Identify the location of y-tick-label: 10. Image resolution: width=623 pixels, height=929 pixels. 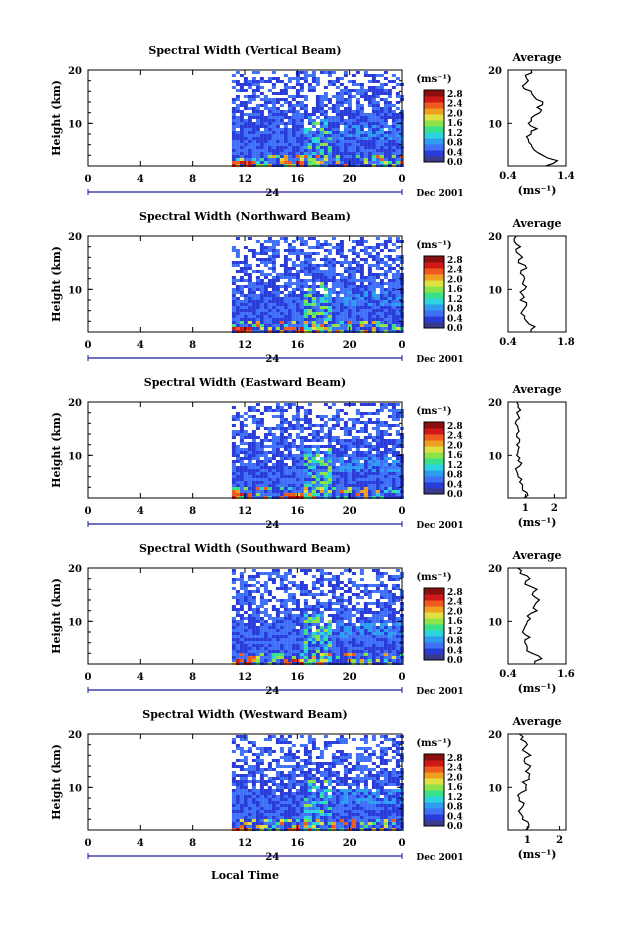
(75, 290).